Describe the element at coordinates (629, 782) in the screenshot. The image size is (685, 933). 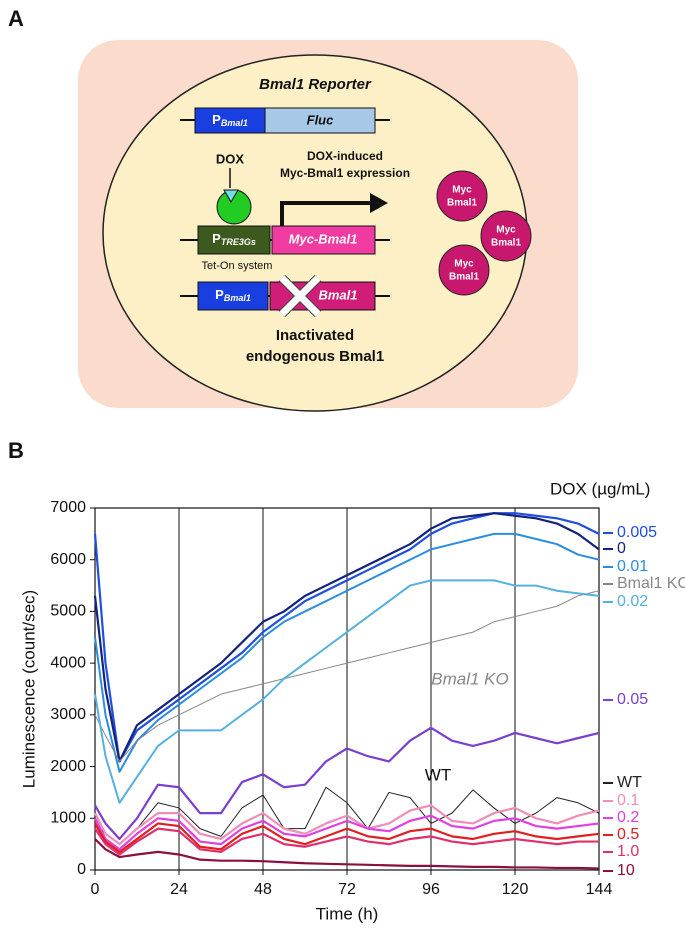
I see `legend-label: WT` at that location.